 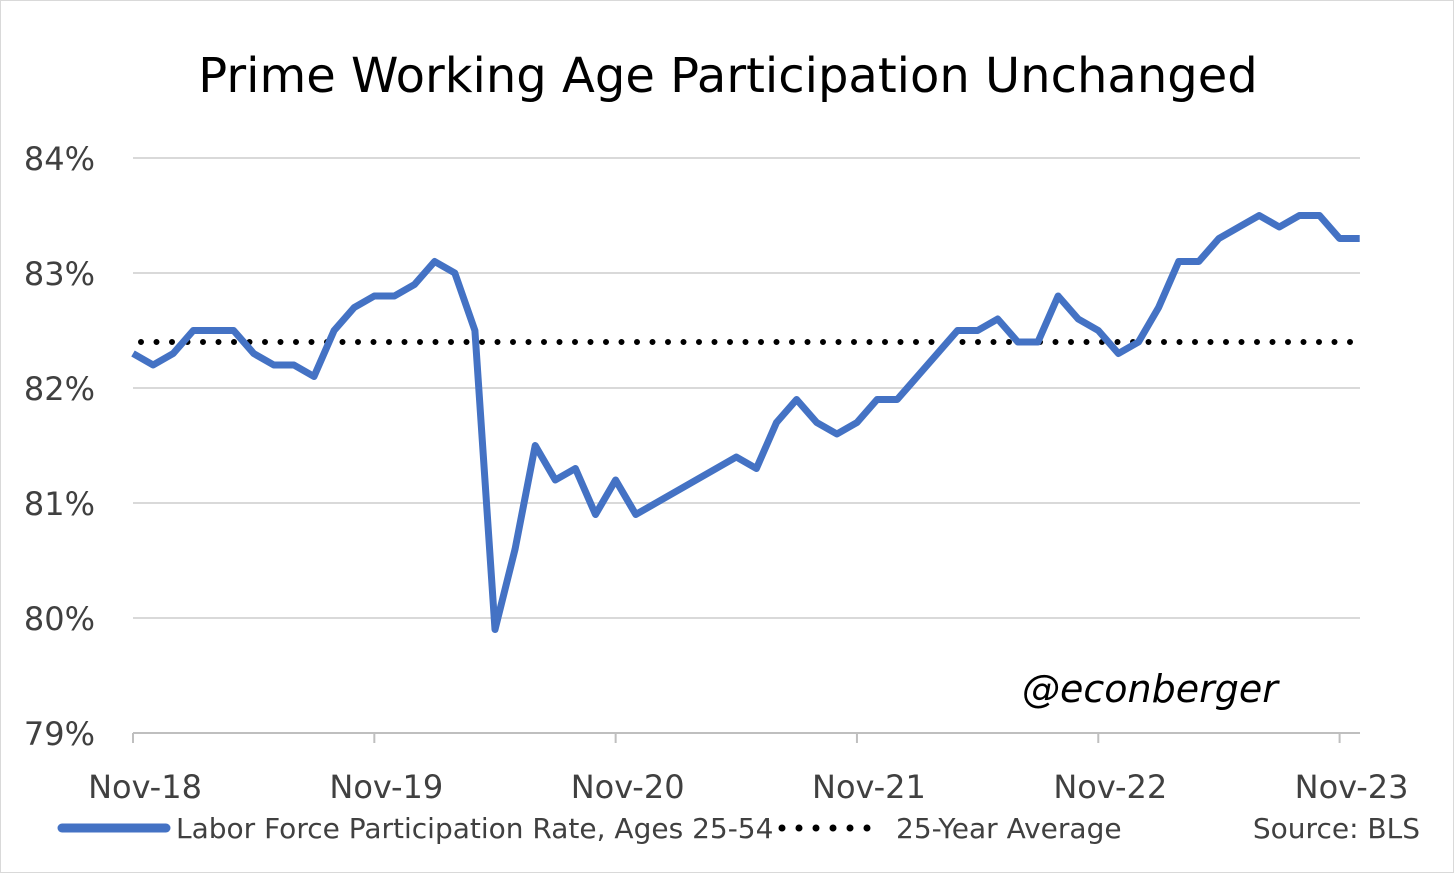 I want to click on x-tick-label: Nov-19, so click(x=386, y=787).